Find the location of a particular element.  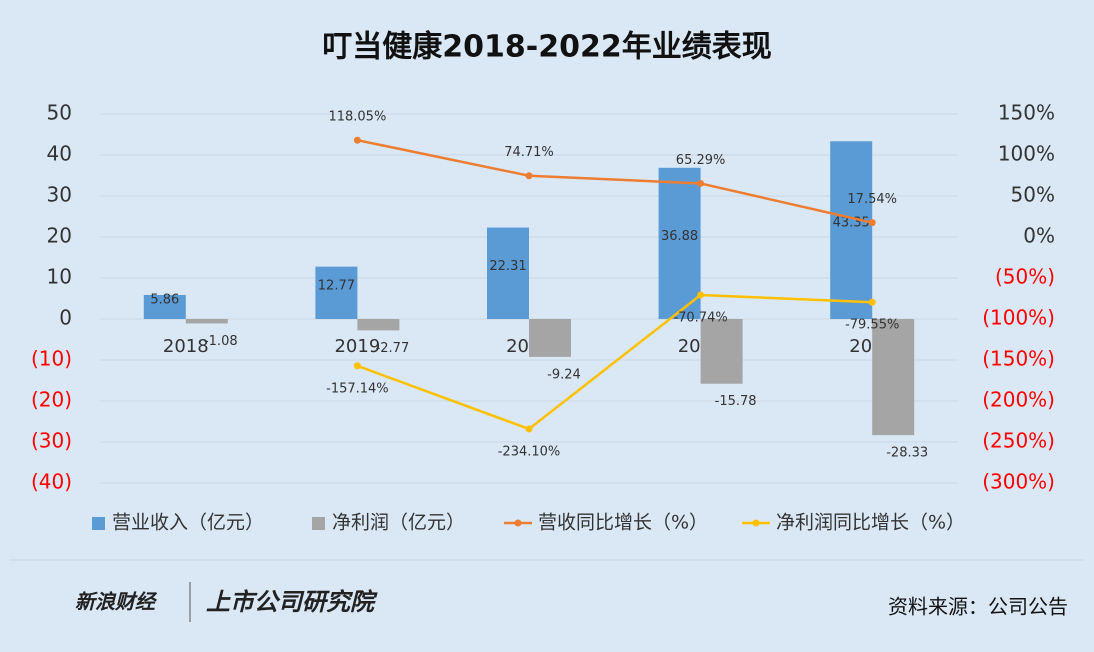

y2-tick-label: 50% is located at coordinates (1033, 195).